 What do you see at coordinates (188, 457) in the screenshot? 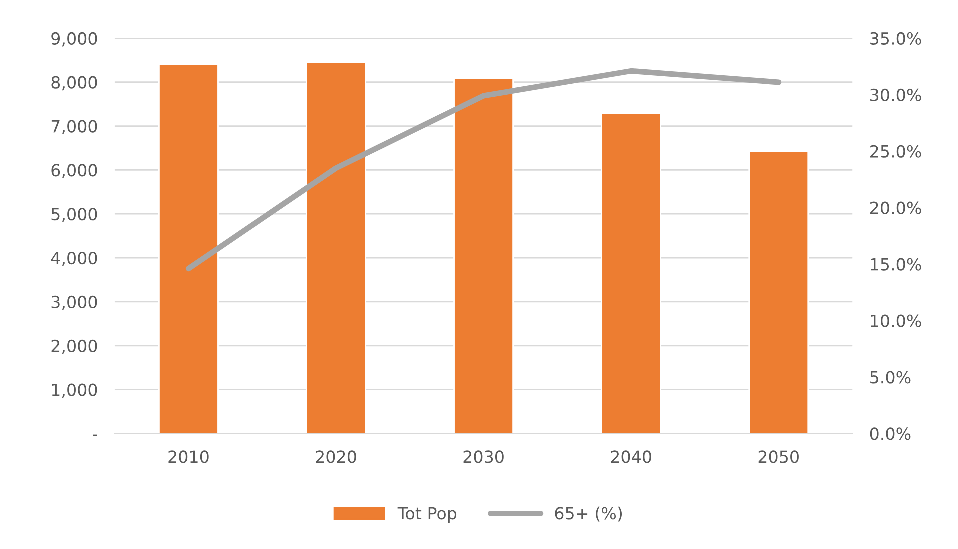
I see `x-tick-label: 2010` at bounding box center [188, 457].